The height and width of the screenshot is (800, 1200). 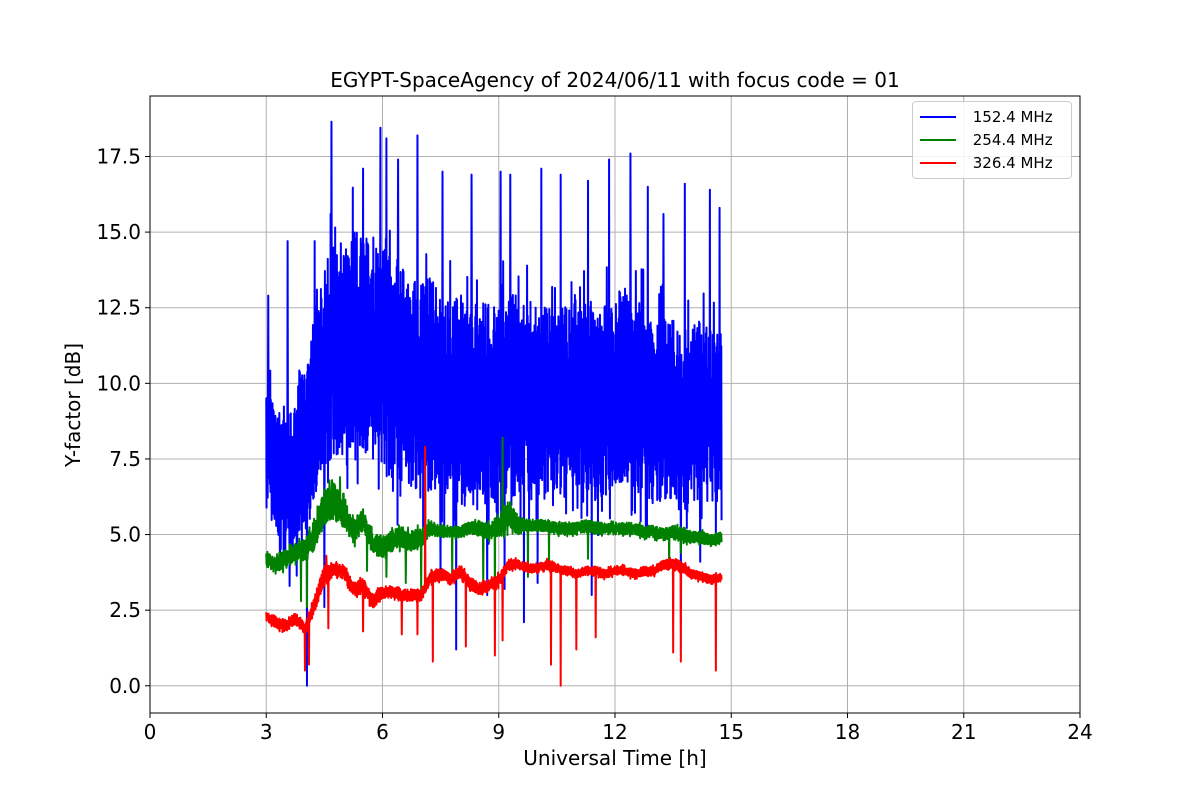 I want to click on y-tick-label: 5.0, so click(x=125, y=535).